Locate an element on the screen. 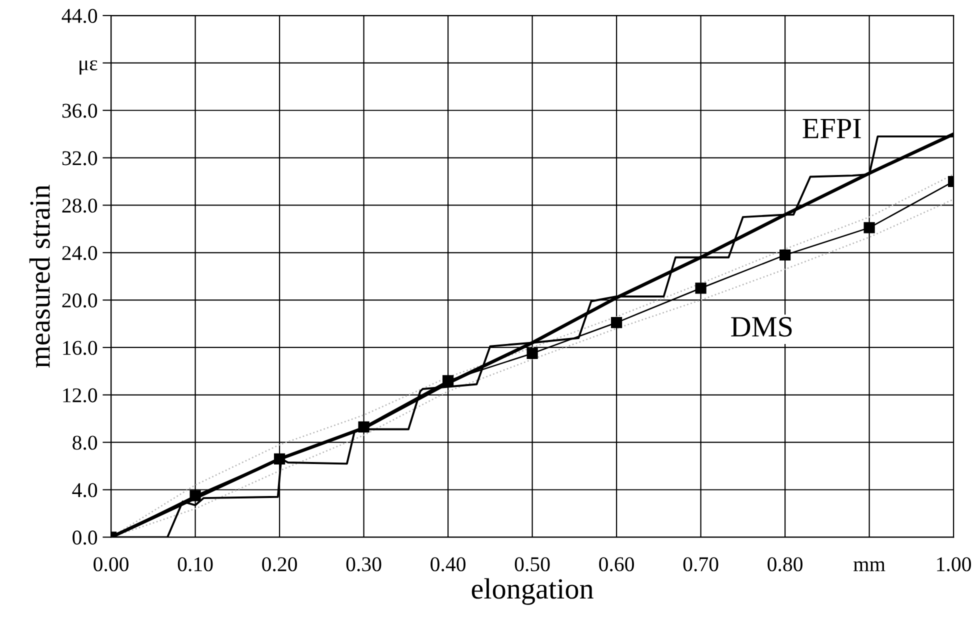 The width and height of the screenshot is (974, 621). y-tick-label: 44.0 is located at coordinates (80, 16).